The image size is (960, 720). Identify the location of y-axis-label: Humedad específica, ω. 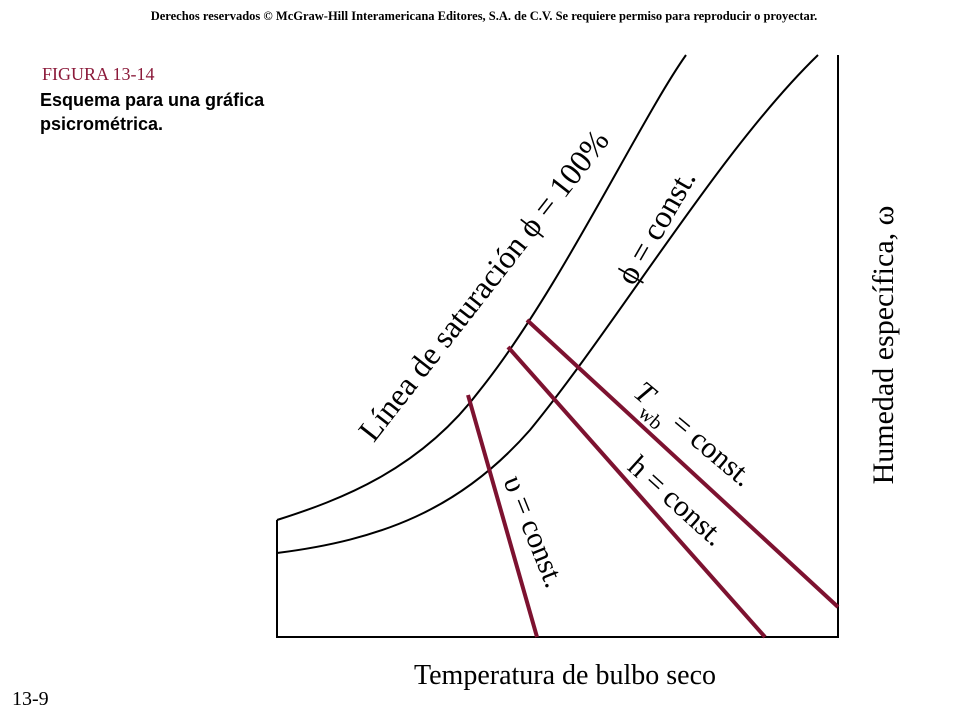
(883, 345).